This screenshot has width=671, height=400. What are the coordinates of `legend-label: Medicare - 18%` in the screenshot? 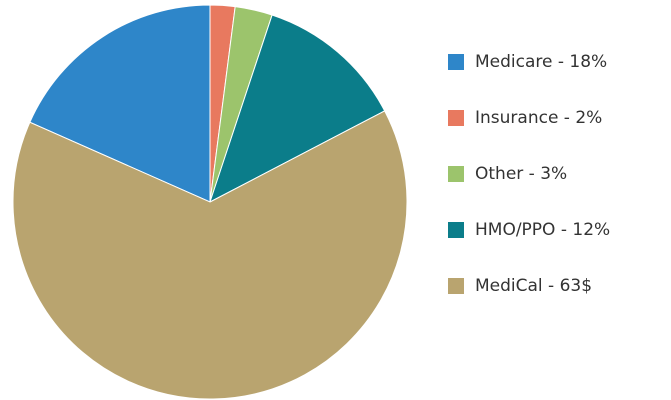 It's located at (541, 62).